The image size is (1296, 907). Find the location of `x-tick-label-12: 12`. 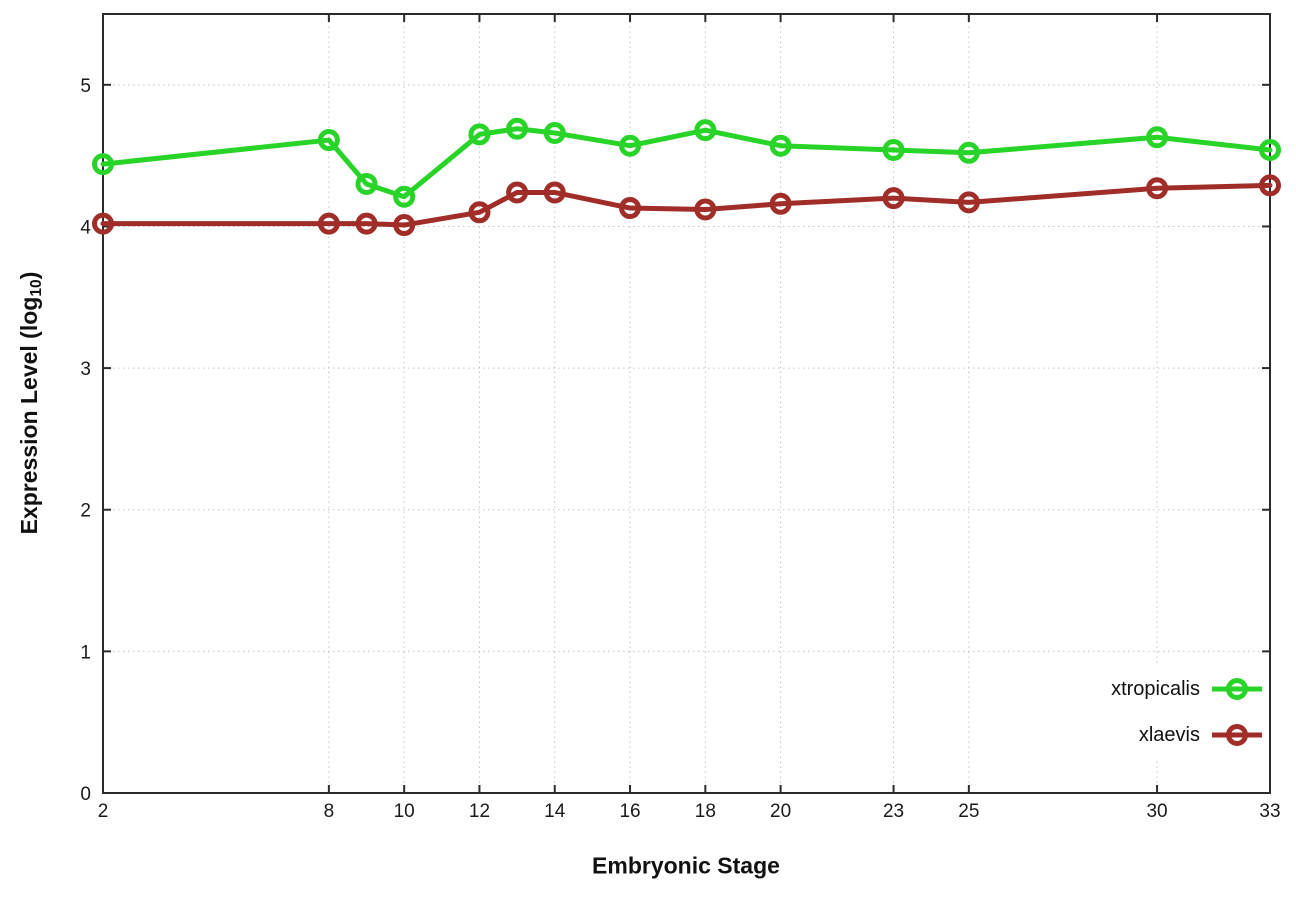

x-tick-label-12: 12 is located at coordinates (479, 811).